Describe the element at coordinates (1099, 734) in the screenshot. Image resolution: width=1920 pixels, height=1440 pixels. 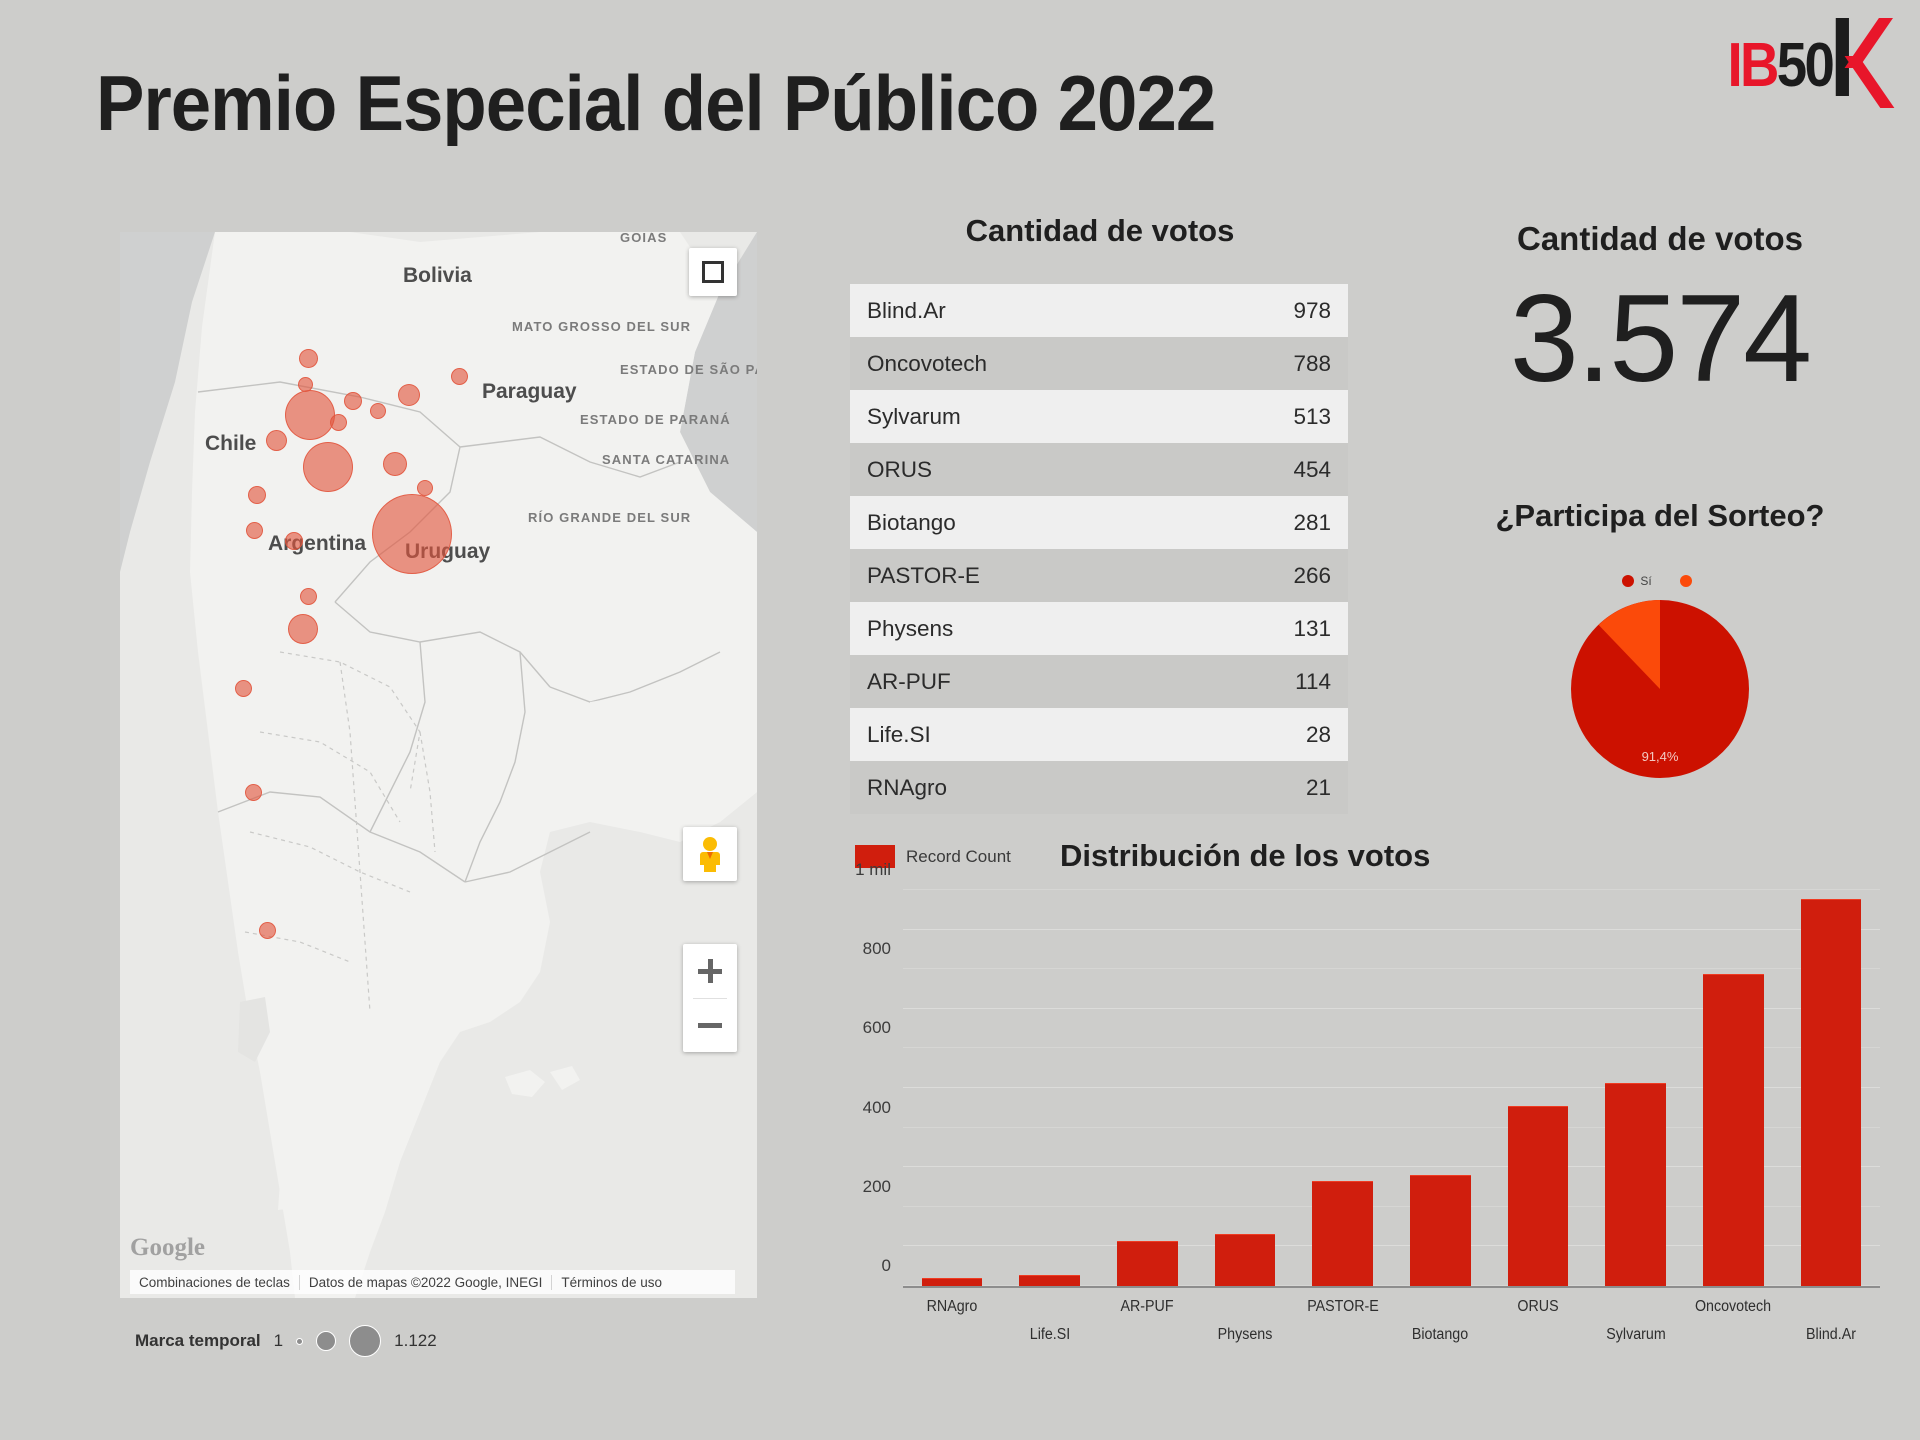
I see `table-row: Life.SI 28` at that location.